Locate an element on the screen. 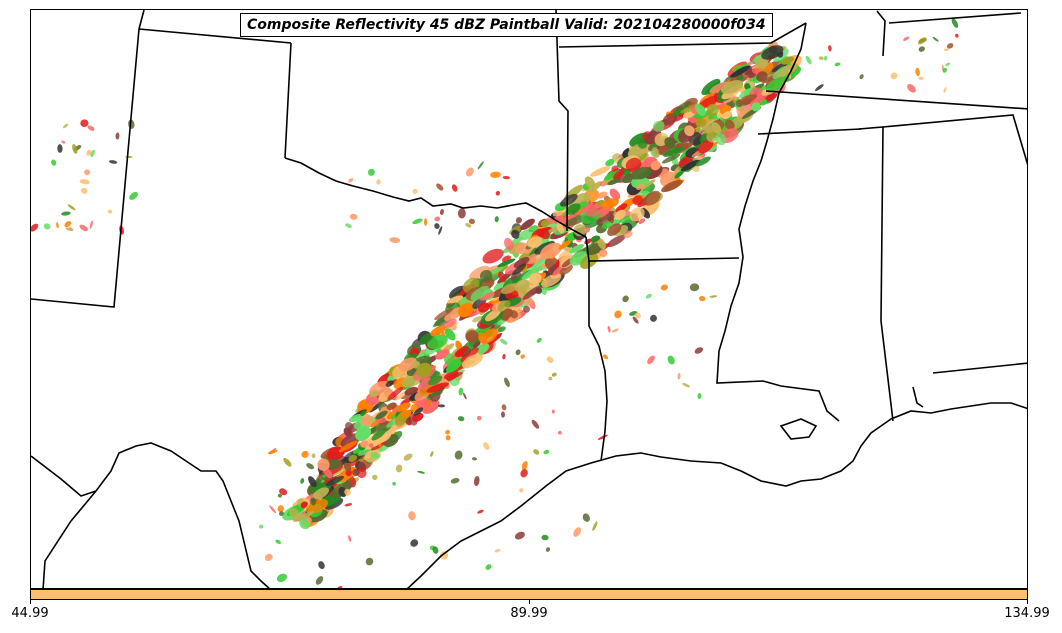 This screenshot has height=633, width=1062. border-tx-mexico-west is located at coordinates (69, 539).